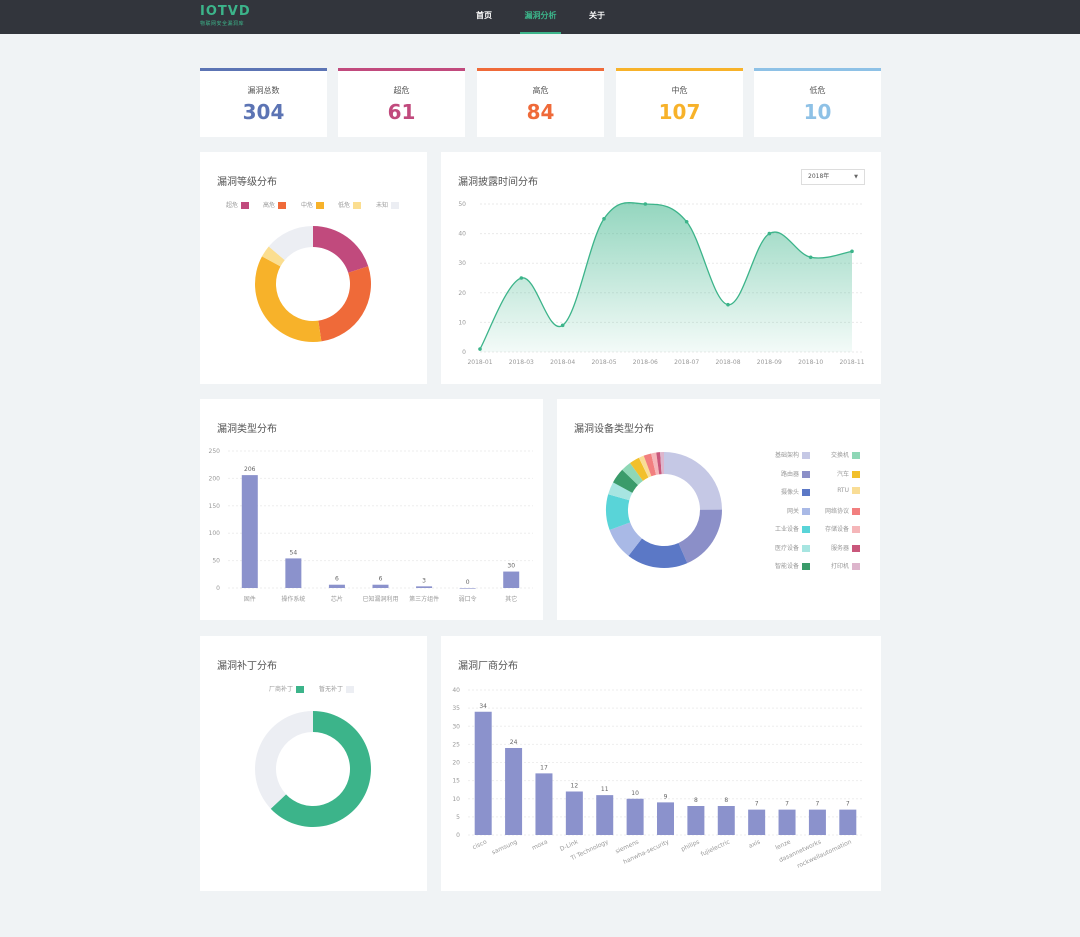  Describe the element at coordinates (792, 454) in the screenshot. I see `legend-item: 基础架构` at that location.